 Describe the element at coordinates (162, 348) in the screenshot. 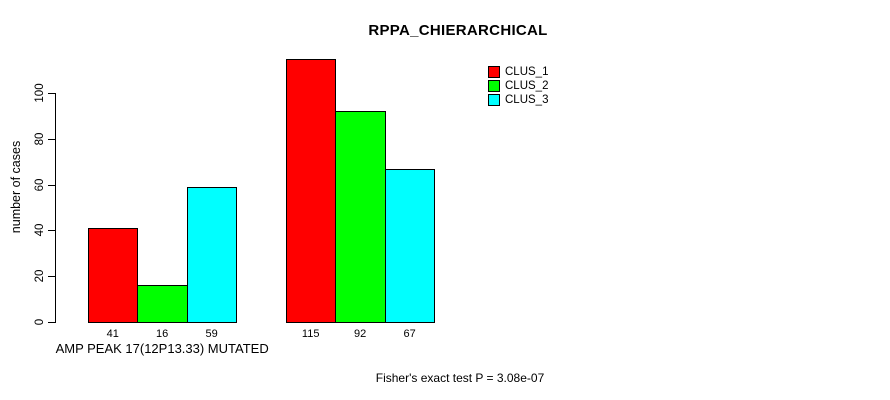

I see `x-axis-category-label: AMP PEAK 17(12P13.33) MUTATED` at that location.